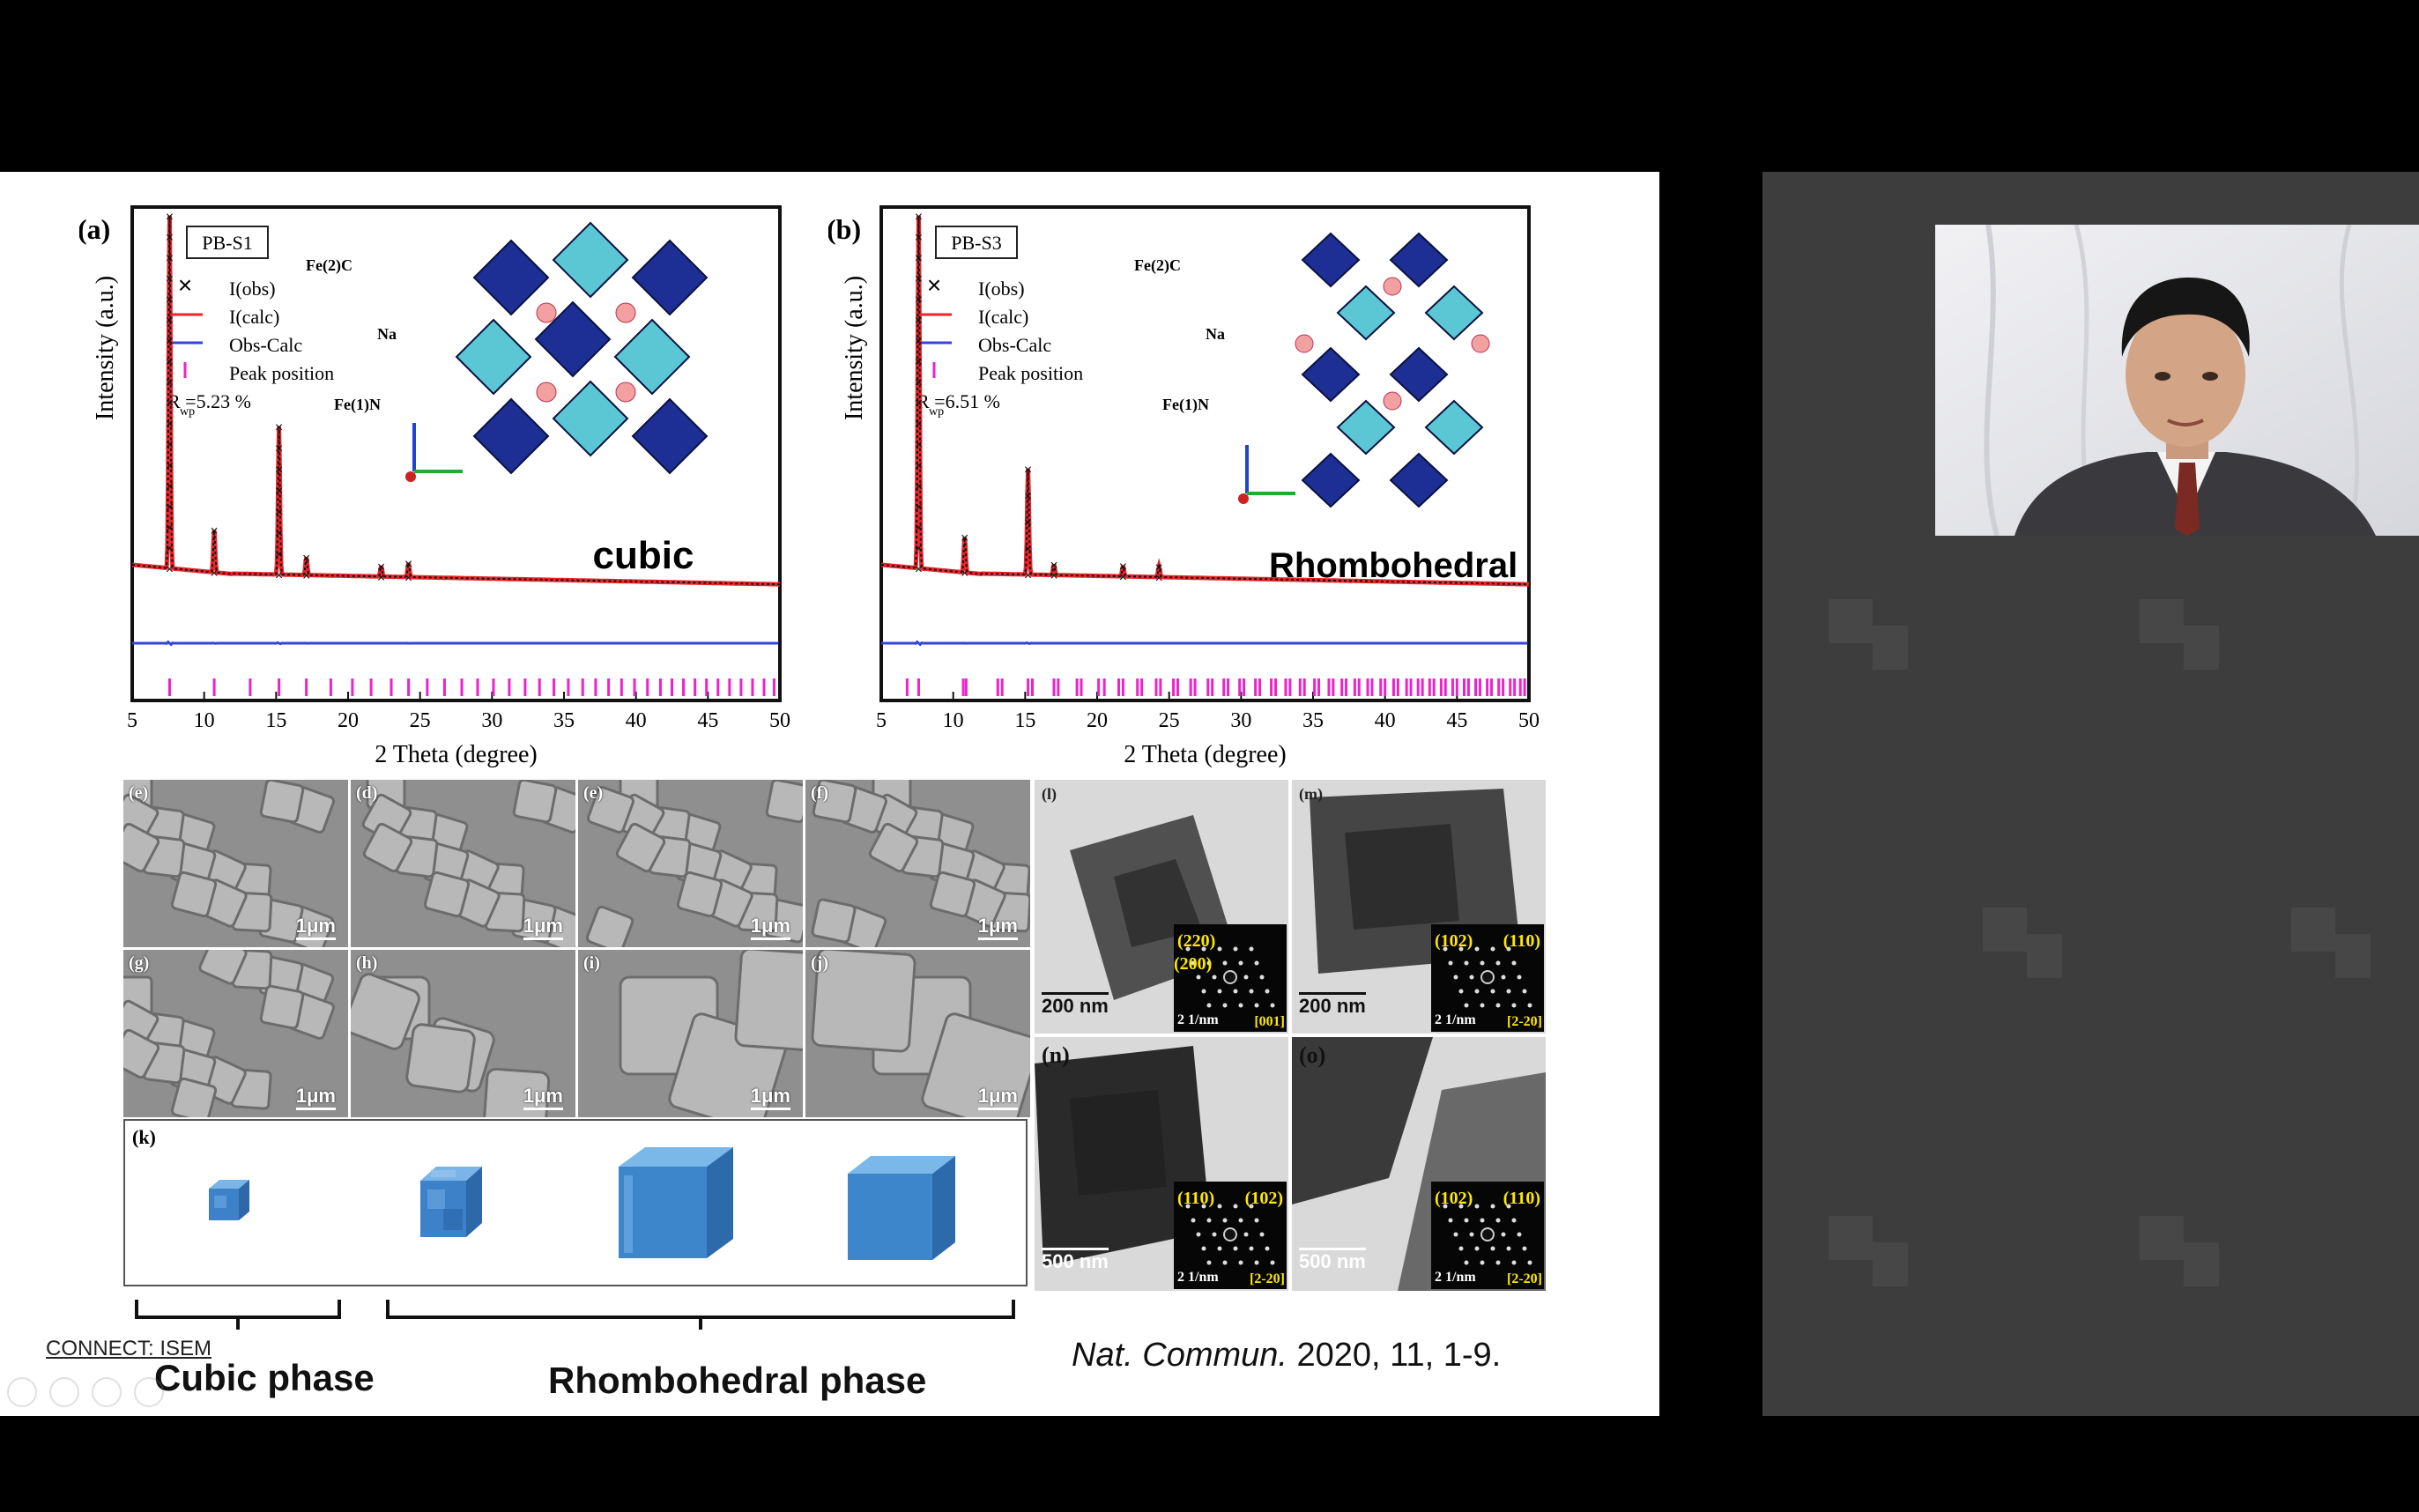 Image resolution: width=2419 pixels, height=1512 pixels. I want to click on tem-panel-label: (l), so click(1049, 794).